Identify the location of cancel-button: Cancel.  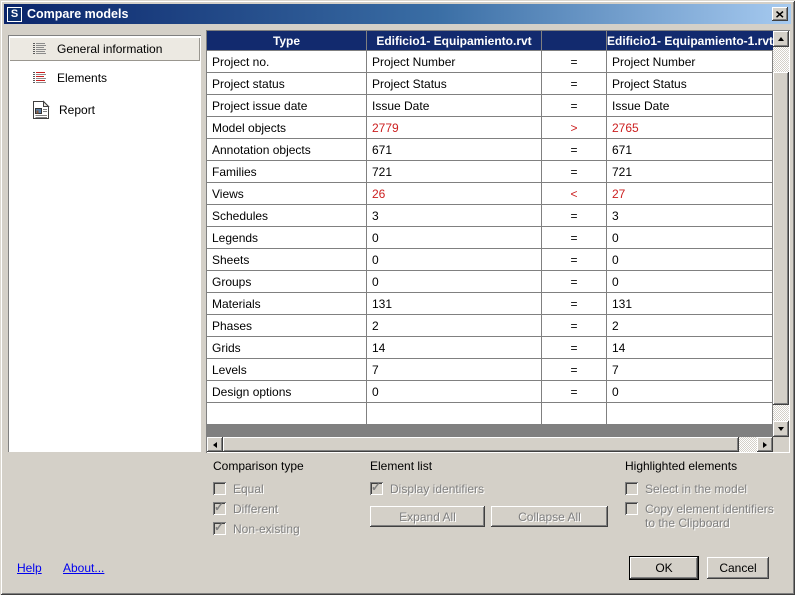
(738, 568).